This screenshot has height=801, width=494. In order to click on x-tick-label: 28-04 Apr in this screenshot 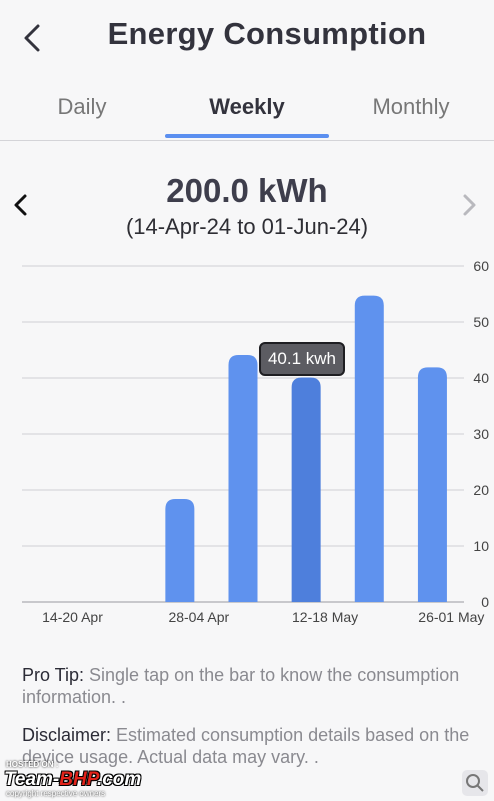, I will do `click(198, 617)`.